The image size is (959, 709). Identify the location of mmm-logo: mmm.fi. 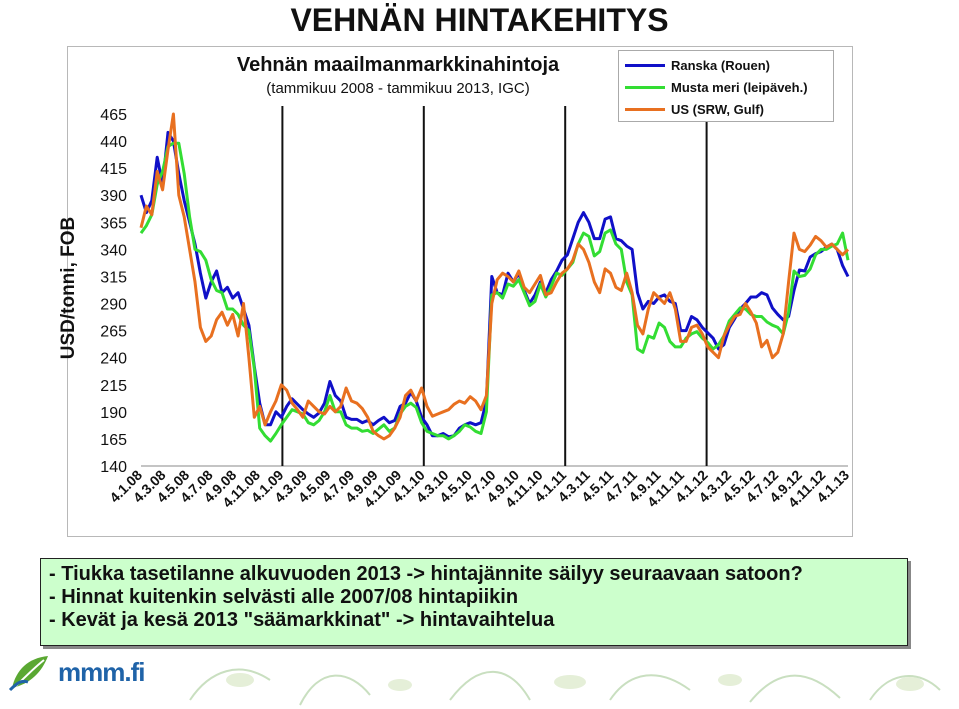
(76, 672).